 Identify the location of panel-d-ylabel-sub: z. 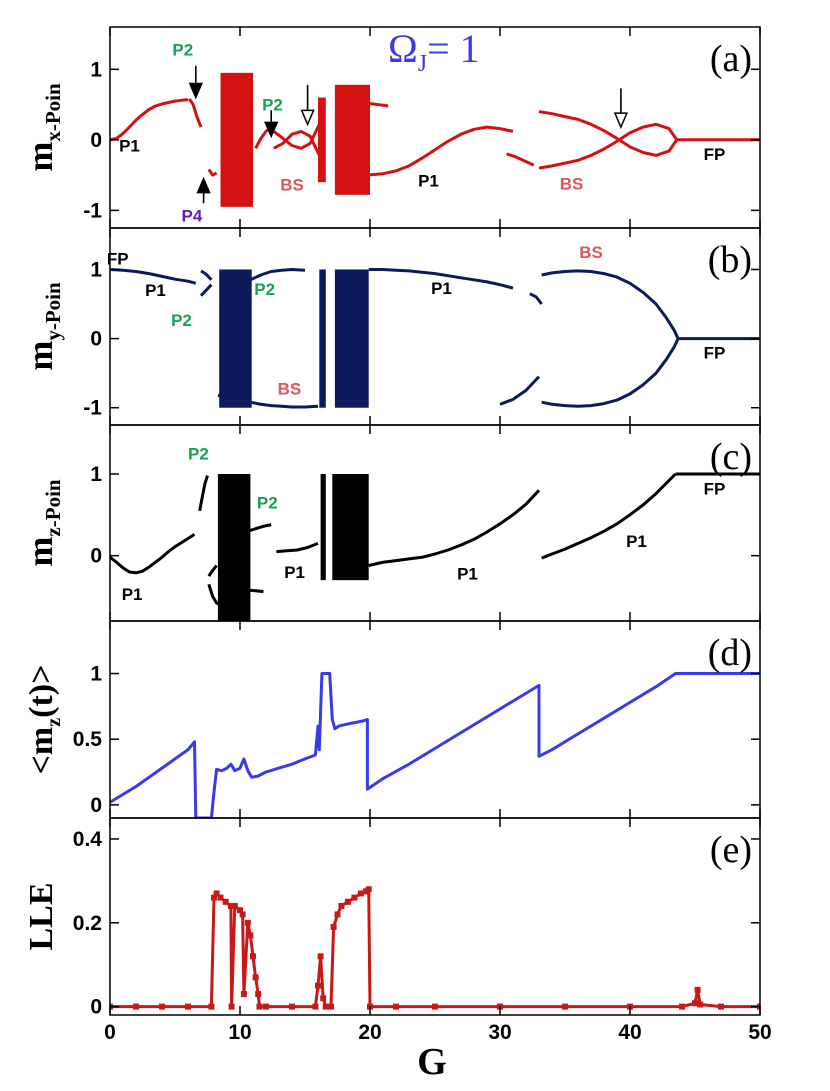
(54, 722).